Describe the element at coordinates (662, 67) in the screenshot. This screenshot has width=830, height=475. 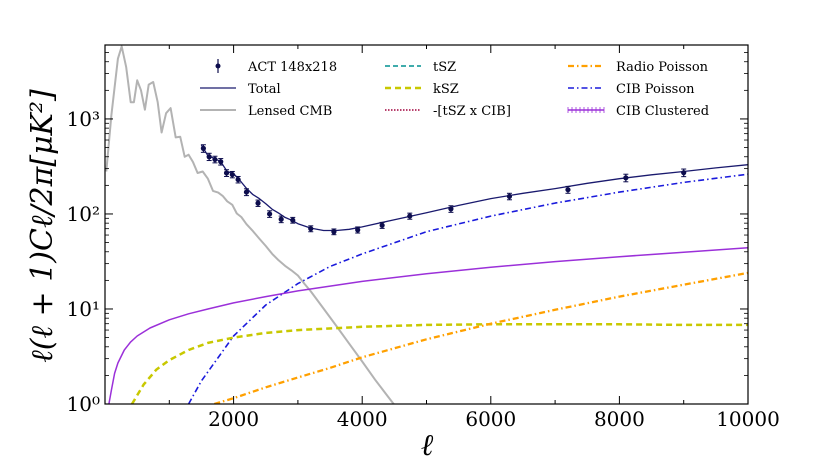
I see `legend-label: Radio Poisson` at that location.